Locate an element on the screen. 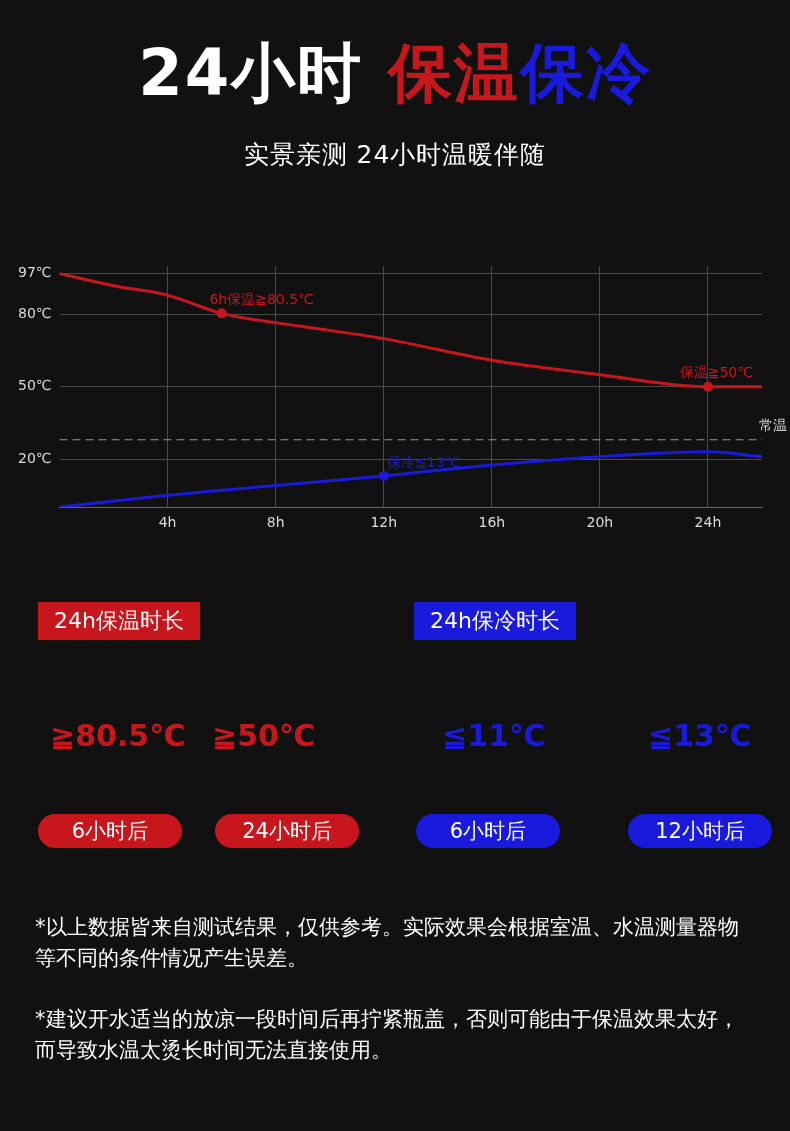  y-tick-label: 80℃ is located at coordinates (34, 313).